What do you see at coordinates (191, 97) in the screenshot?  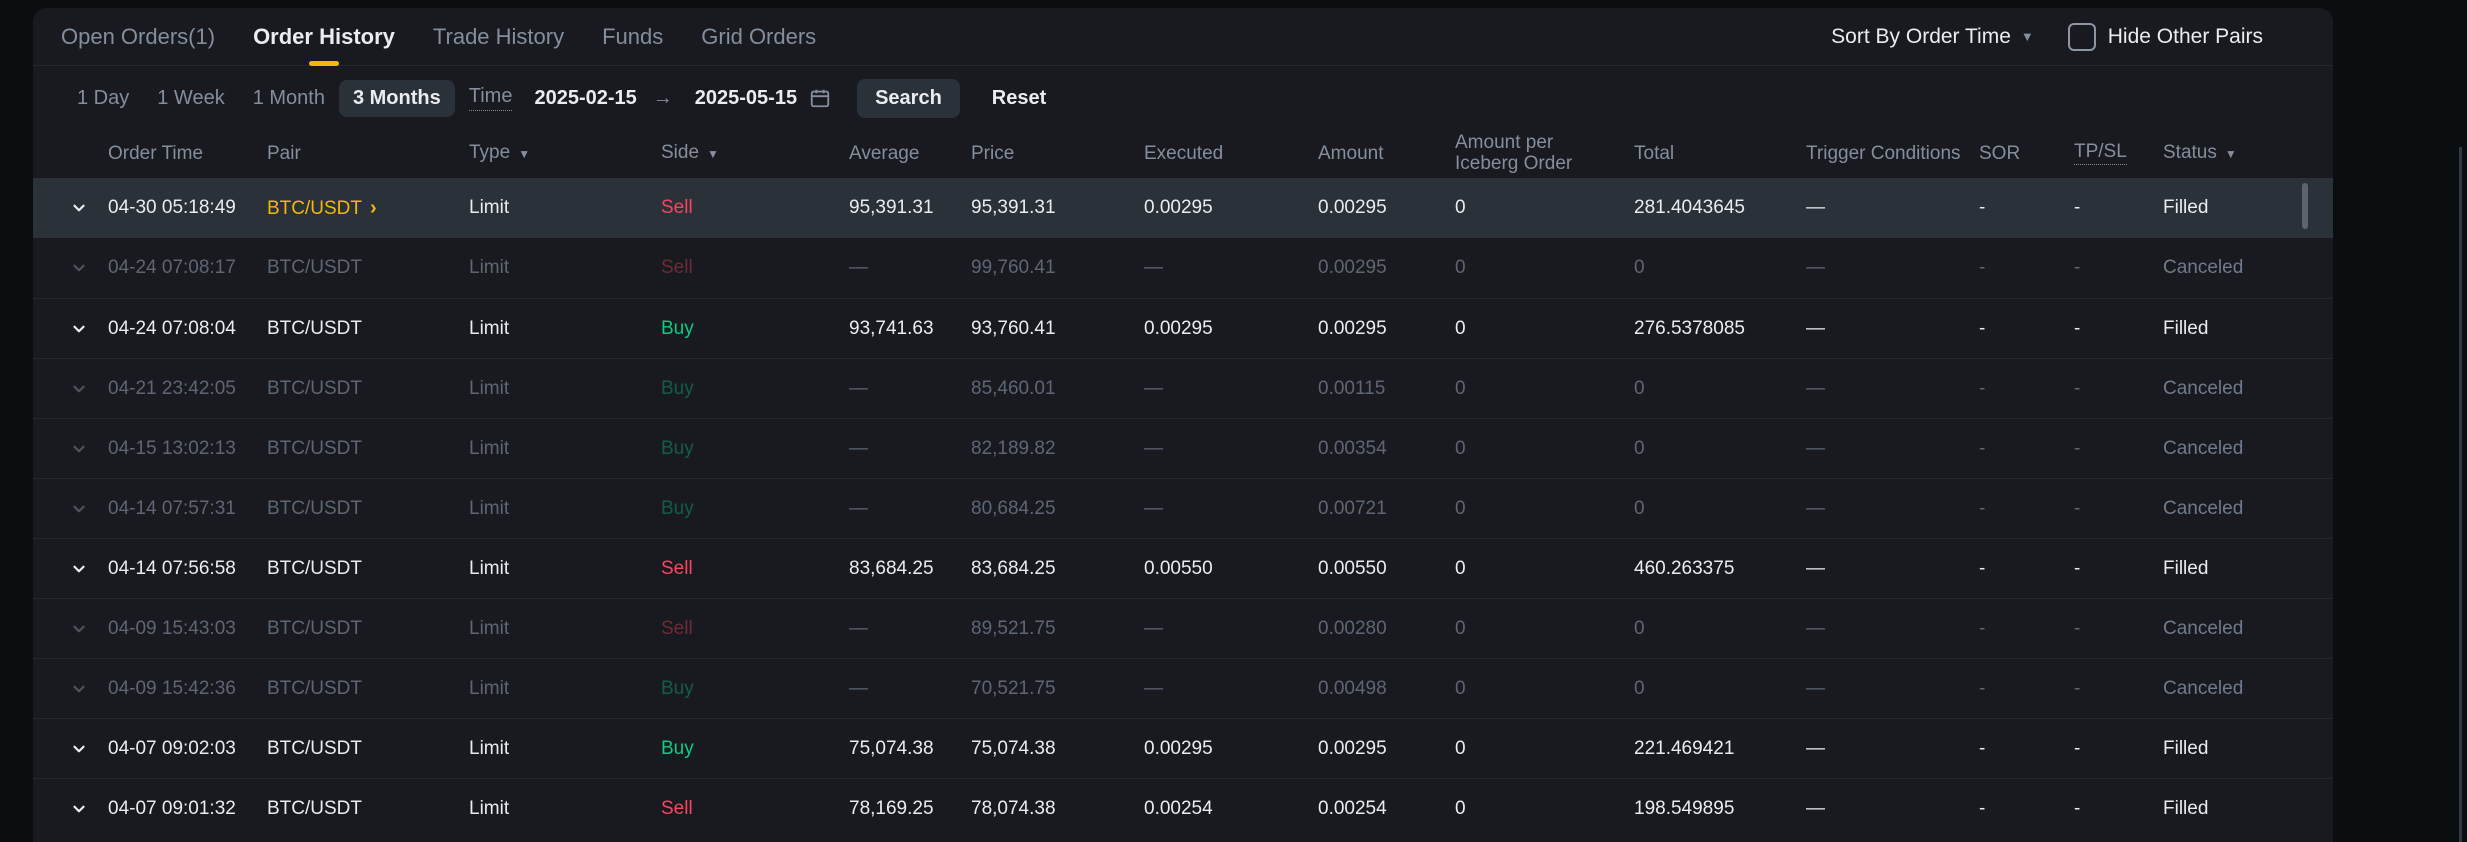 I see `range-1-week: 1 Week` at bounding box center [191, 97].